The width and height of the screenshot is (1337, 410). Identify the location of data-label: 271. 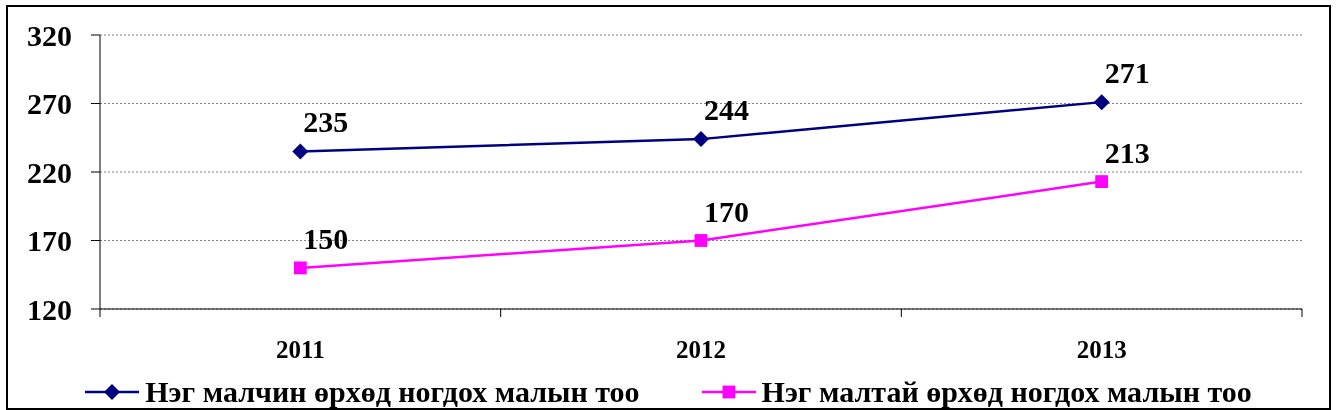
(1127, 73).